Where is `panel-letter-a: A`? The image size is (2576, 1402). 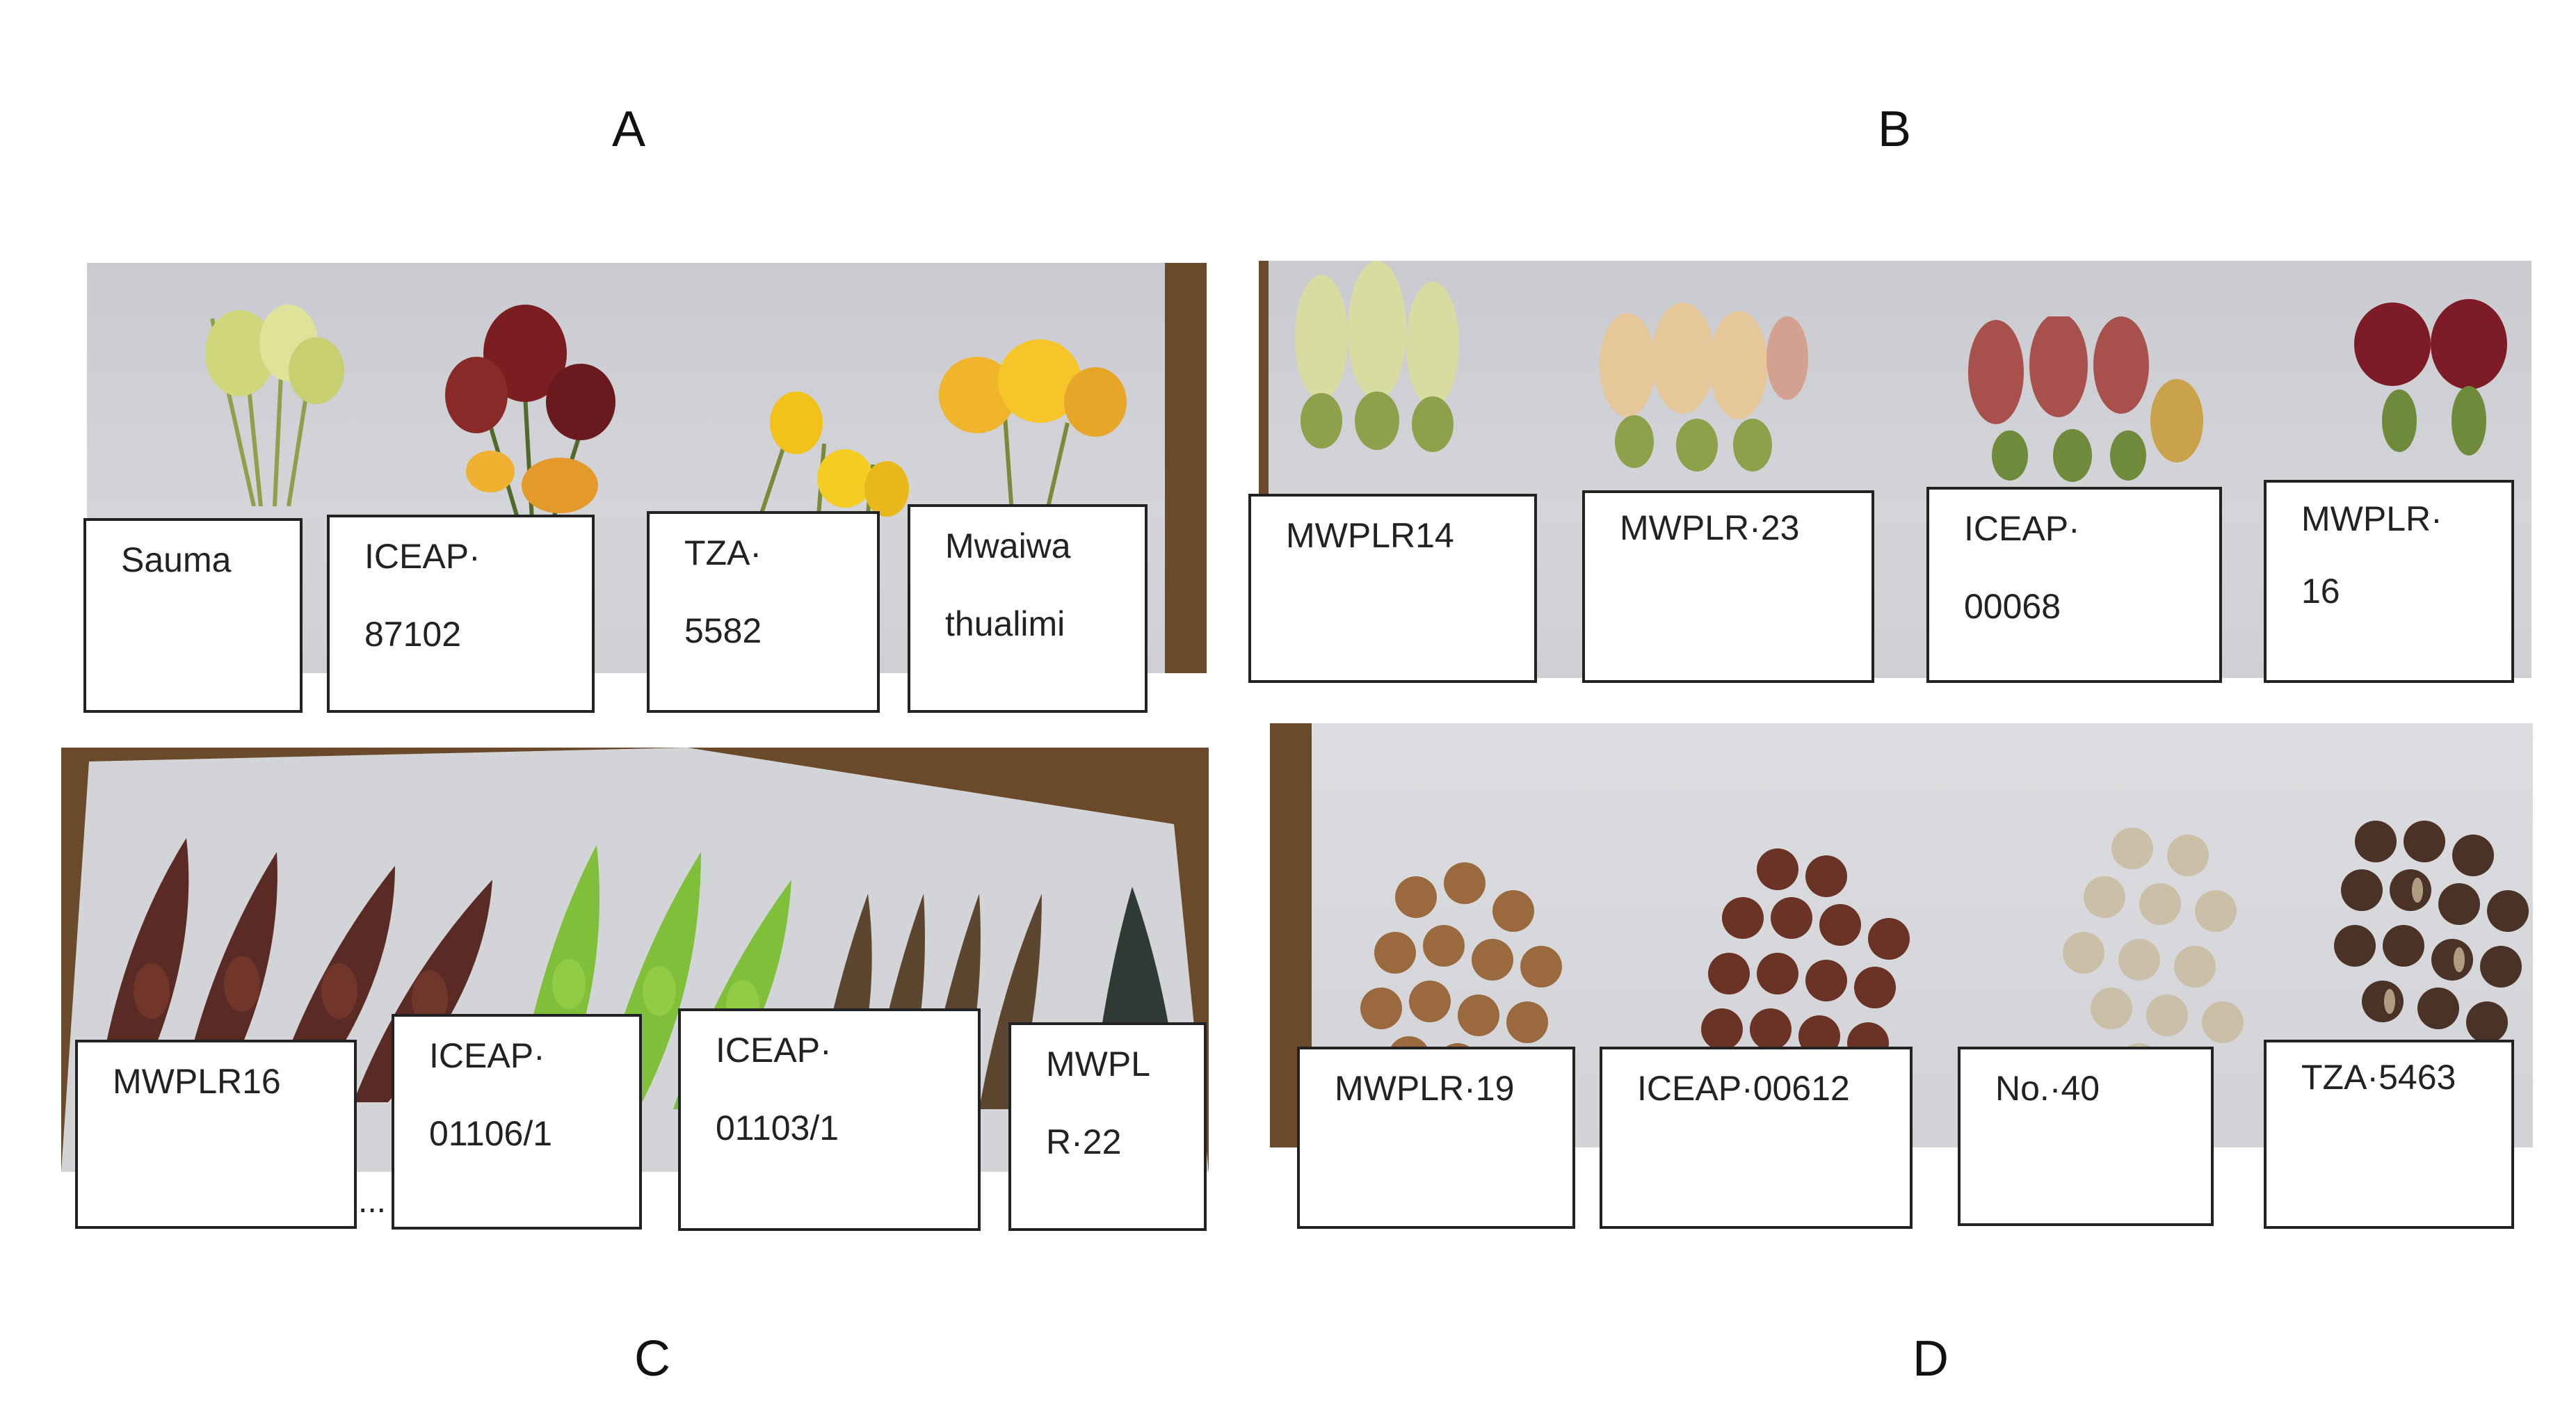 panel-letter-a: A is located at coordinates (629, 129).